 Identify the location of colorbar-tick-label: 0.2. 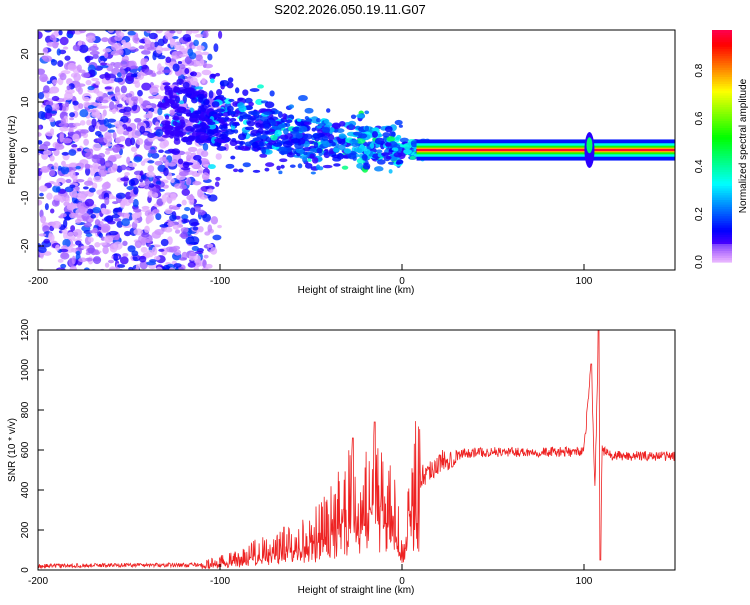
(699, 214).